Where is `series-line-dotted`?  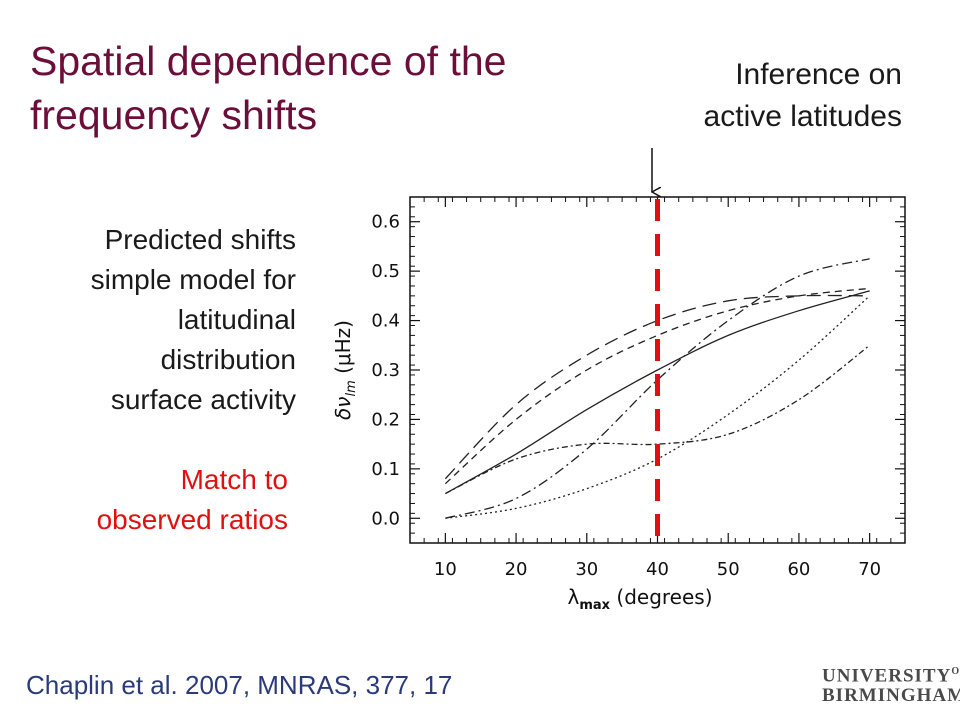 series-line-dotted is located at coordinates (658, 407).